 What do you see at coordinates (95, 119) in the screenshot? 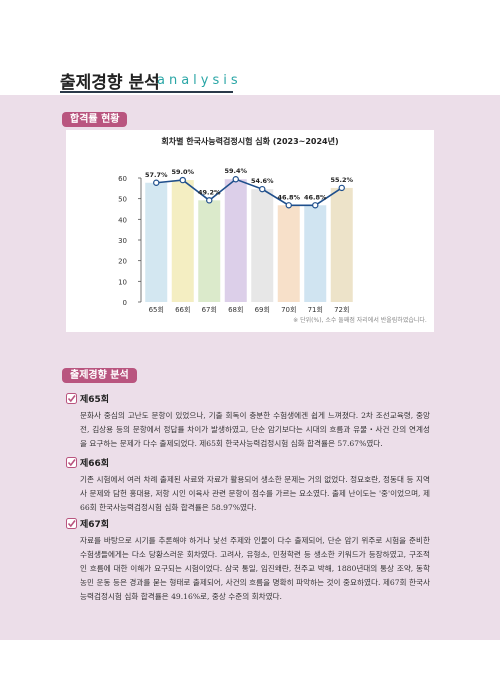
I see `section-badge: 합격률 현황` at bounding box center [95, 119].